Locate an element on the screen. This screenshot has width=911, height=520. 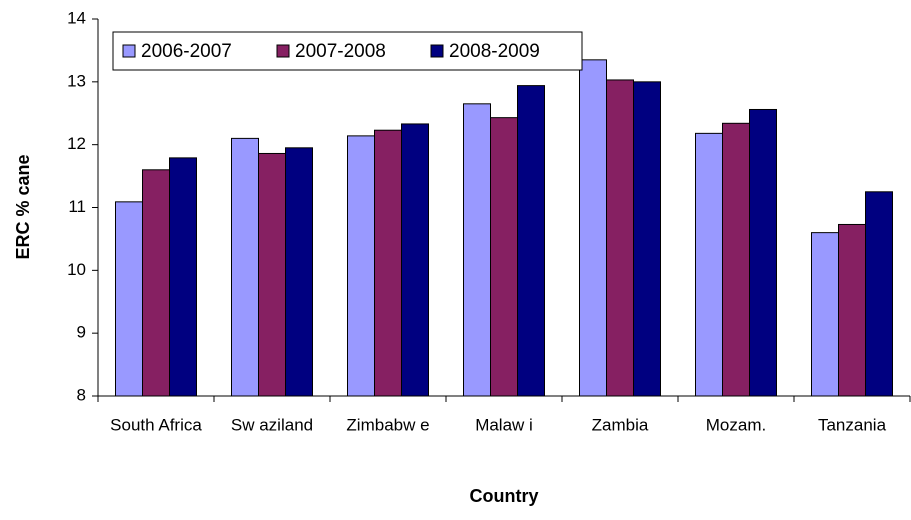
legend-label: 2007-2008 is located at coordinates (340, 51).